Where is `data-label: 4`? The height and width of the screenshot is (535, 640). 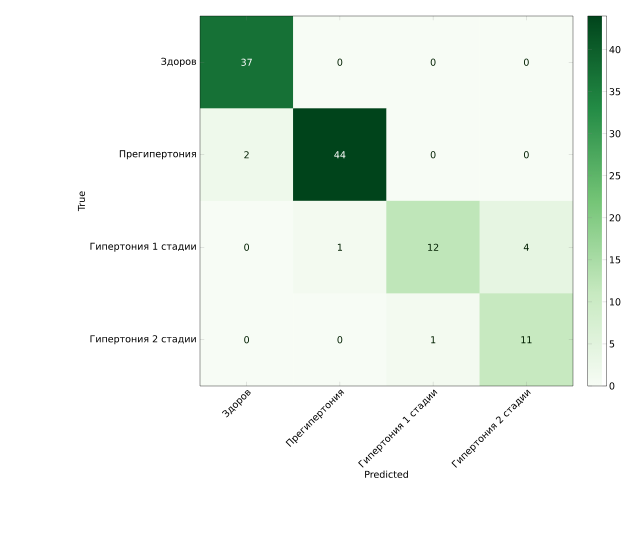 data-label: 4 is located at coordinates (526, 247).